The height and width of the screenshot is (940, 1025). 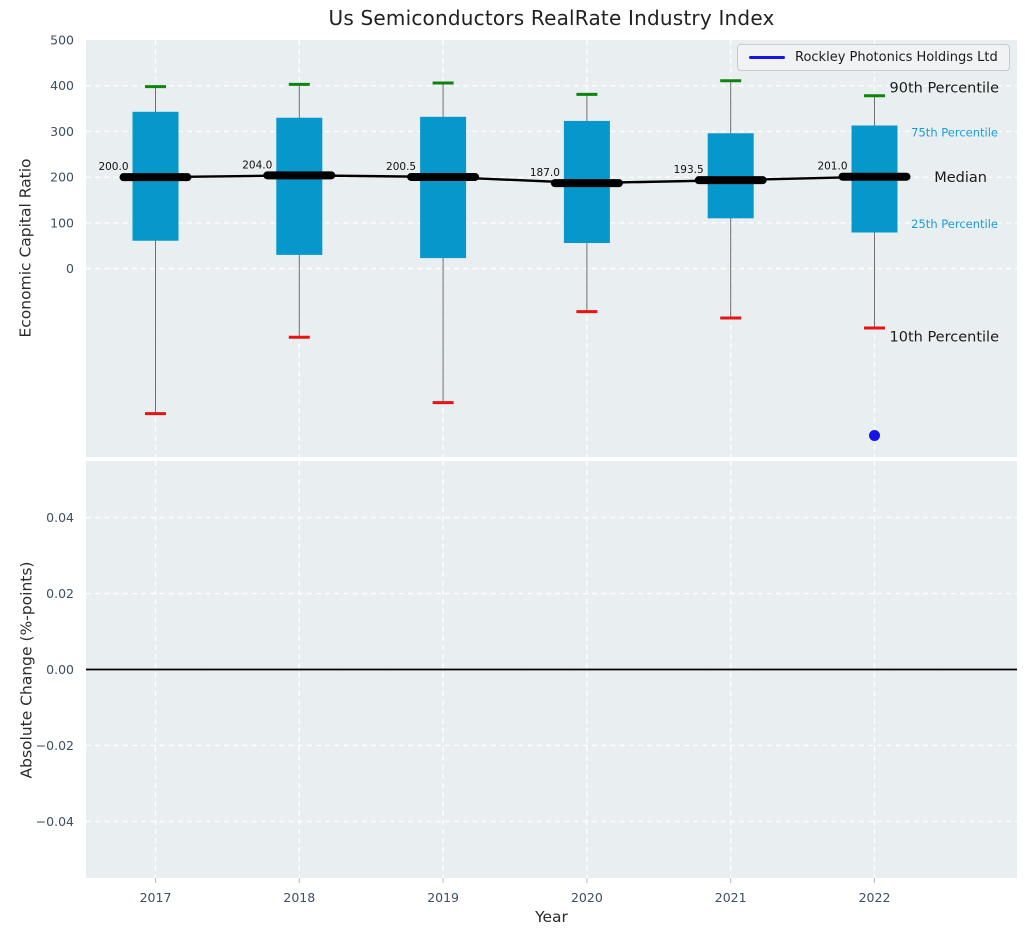 I want to click on ytick-top-200: 200, so click(x=62, y=177).